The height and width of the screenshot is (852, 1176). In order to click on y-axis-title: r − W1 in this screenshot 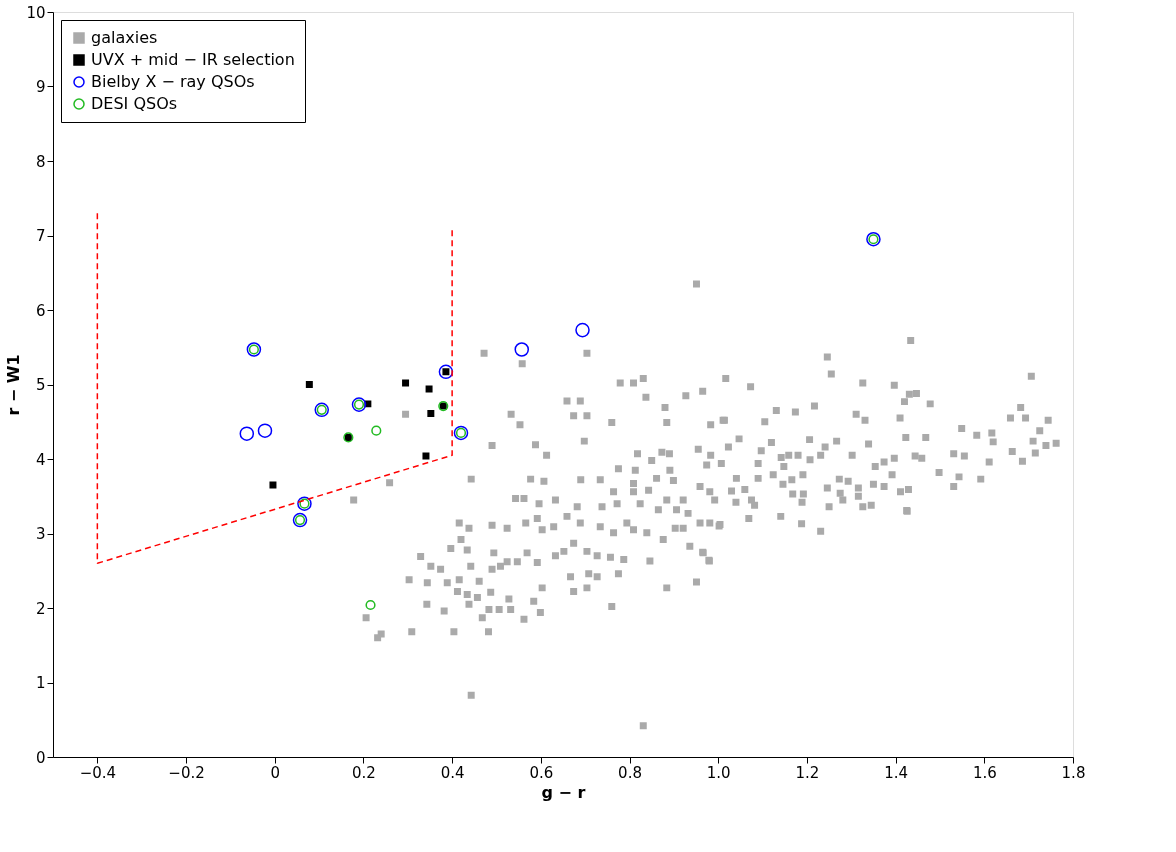, I will do `click(14, 385)`.